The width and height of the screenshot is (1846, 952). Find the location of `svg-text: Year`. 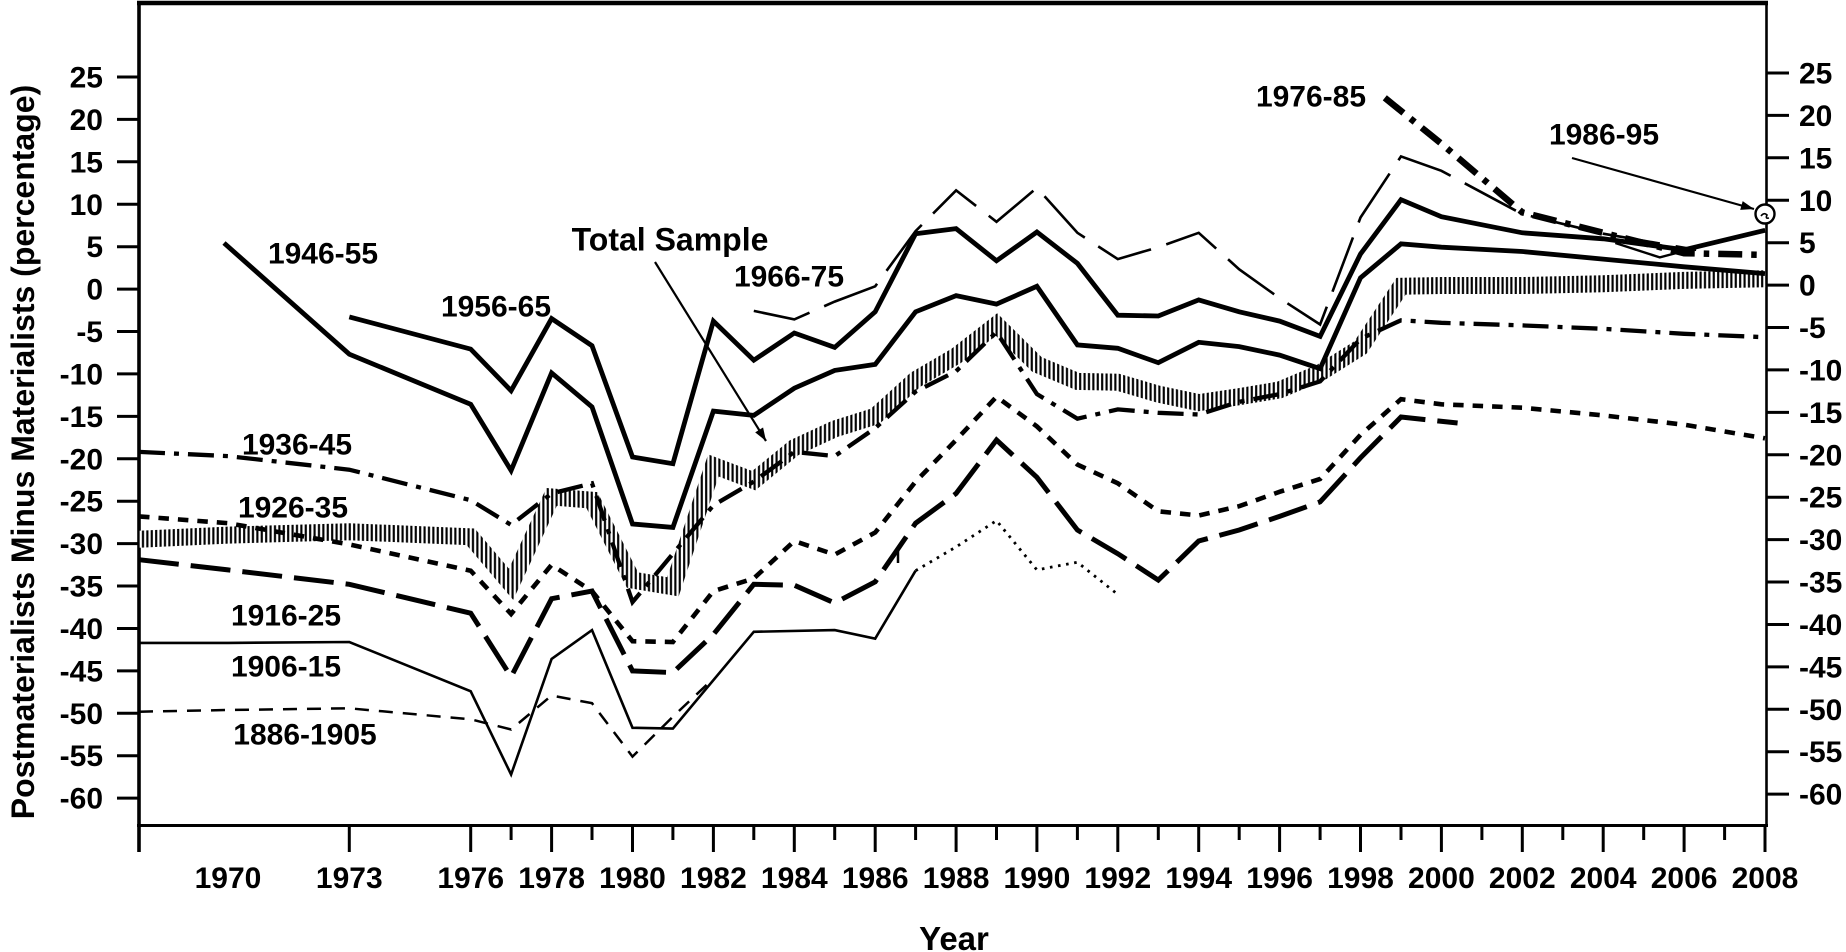

svg-text: Year is located at coordinates (954, 936).